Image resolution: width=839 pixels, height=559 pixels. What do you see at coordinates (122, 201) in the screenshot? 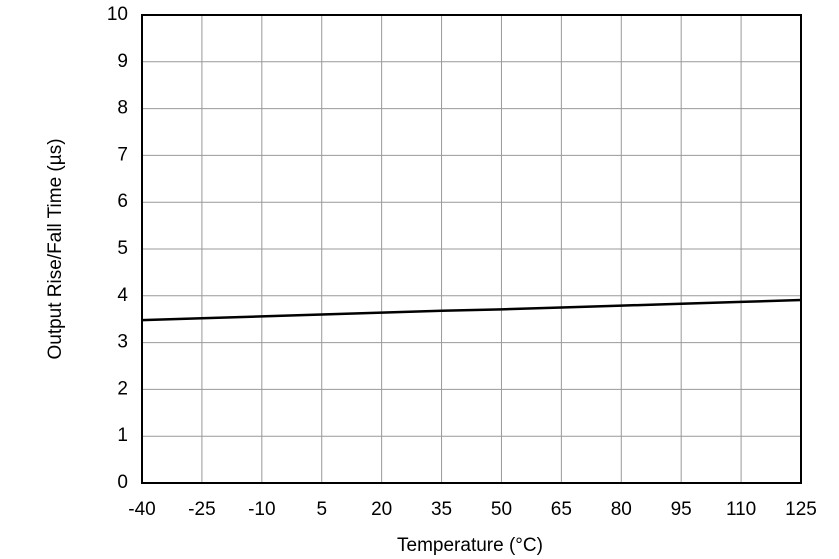
I see `y-tick-label: 6` at bounding box center [122, 201].